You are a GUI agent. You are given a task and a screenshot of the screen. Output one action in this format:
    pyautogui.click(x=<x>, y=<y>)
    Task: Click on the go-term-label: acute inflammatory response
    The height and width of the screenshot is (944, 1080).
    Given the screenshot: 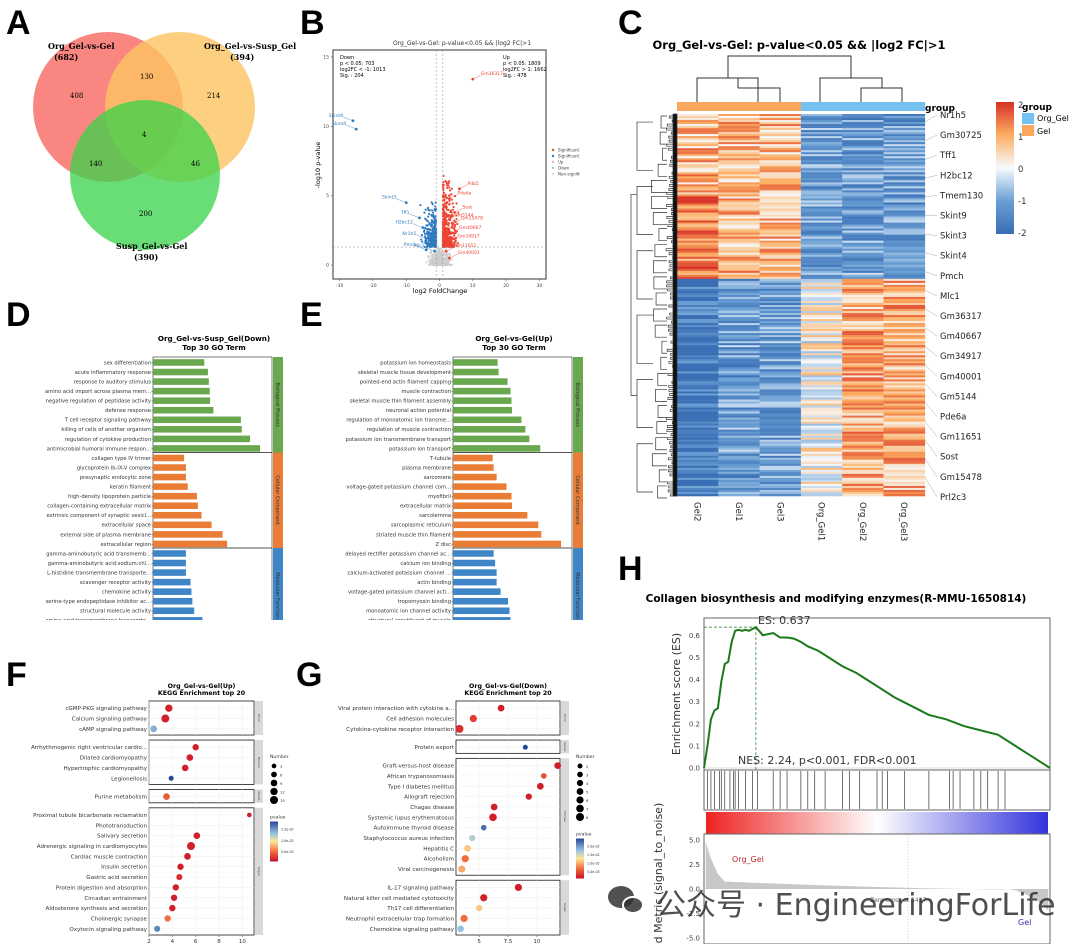 What is the action you would take?
    pyautogui.click(x=113, y=373)
    